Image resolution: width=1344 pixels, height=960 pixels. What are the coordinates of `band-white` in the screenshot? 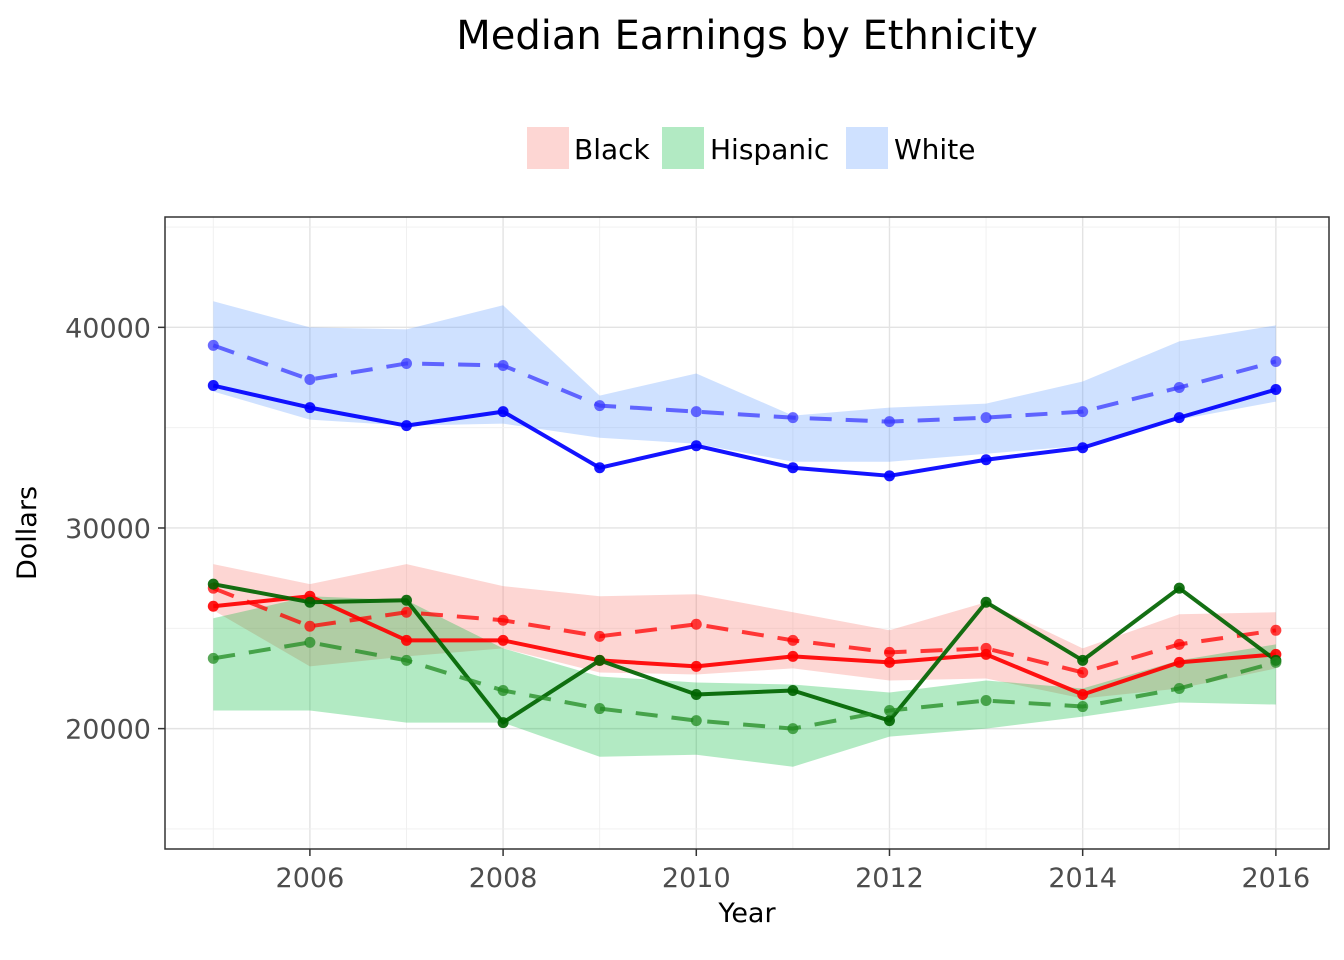 It's located at (744, 381).